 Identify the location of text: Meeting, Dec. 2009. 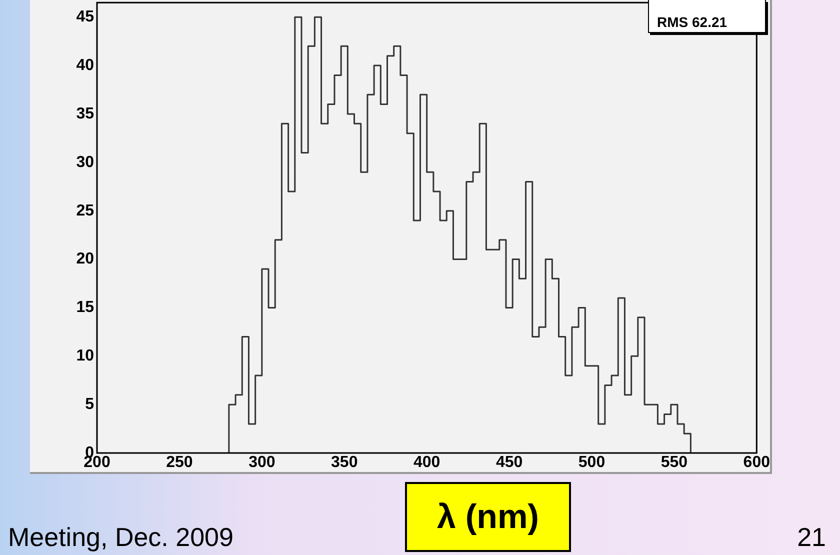
(121, 537).